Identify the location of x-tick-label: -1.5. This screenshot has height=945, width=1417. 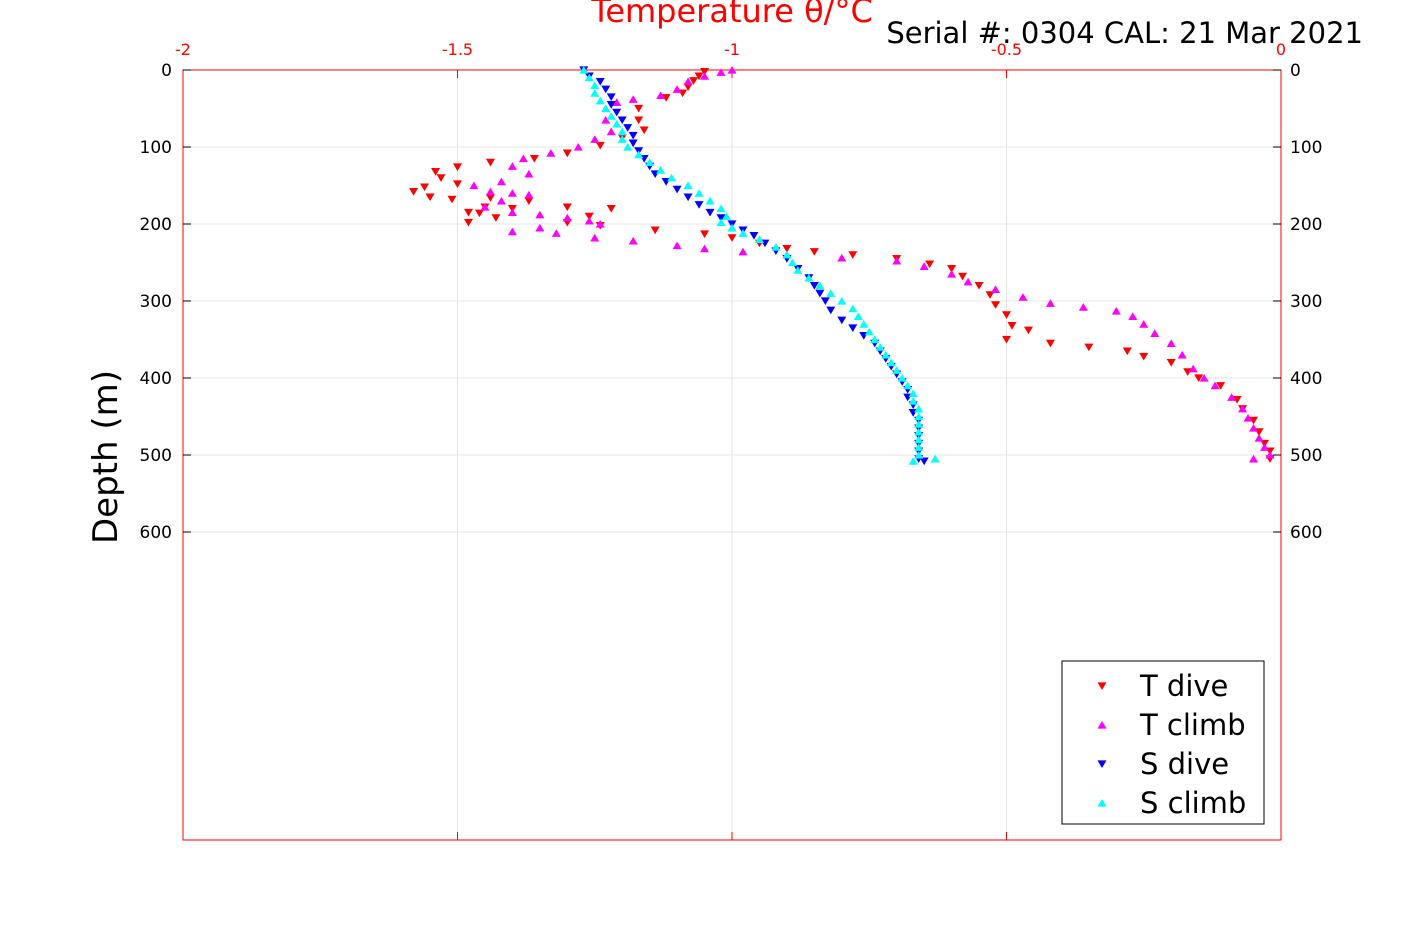
(457, 49).